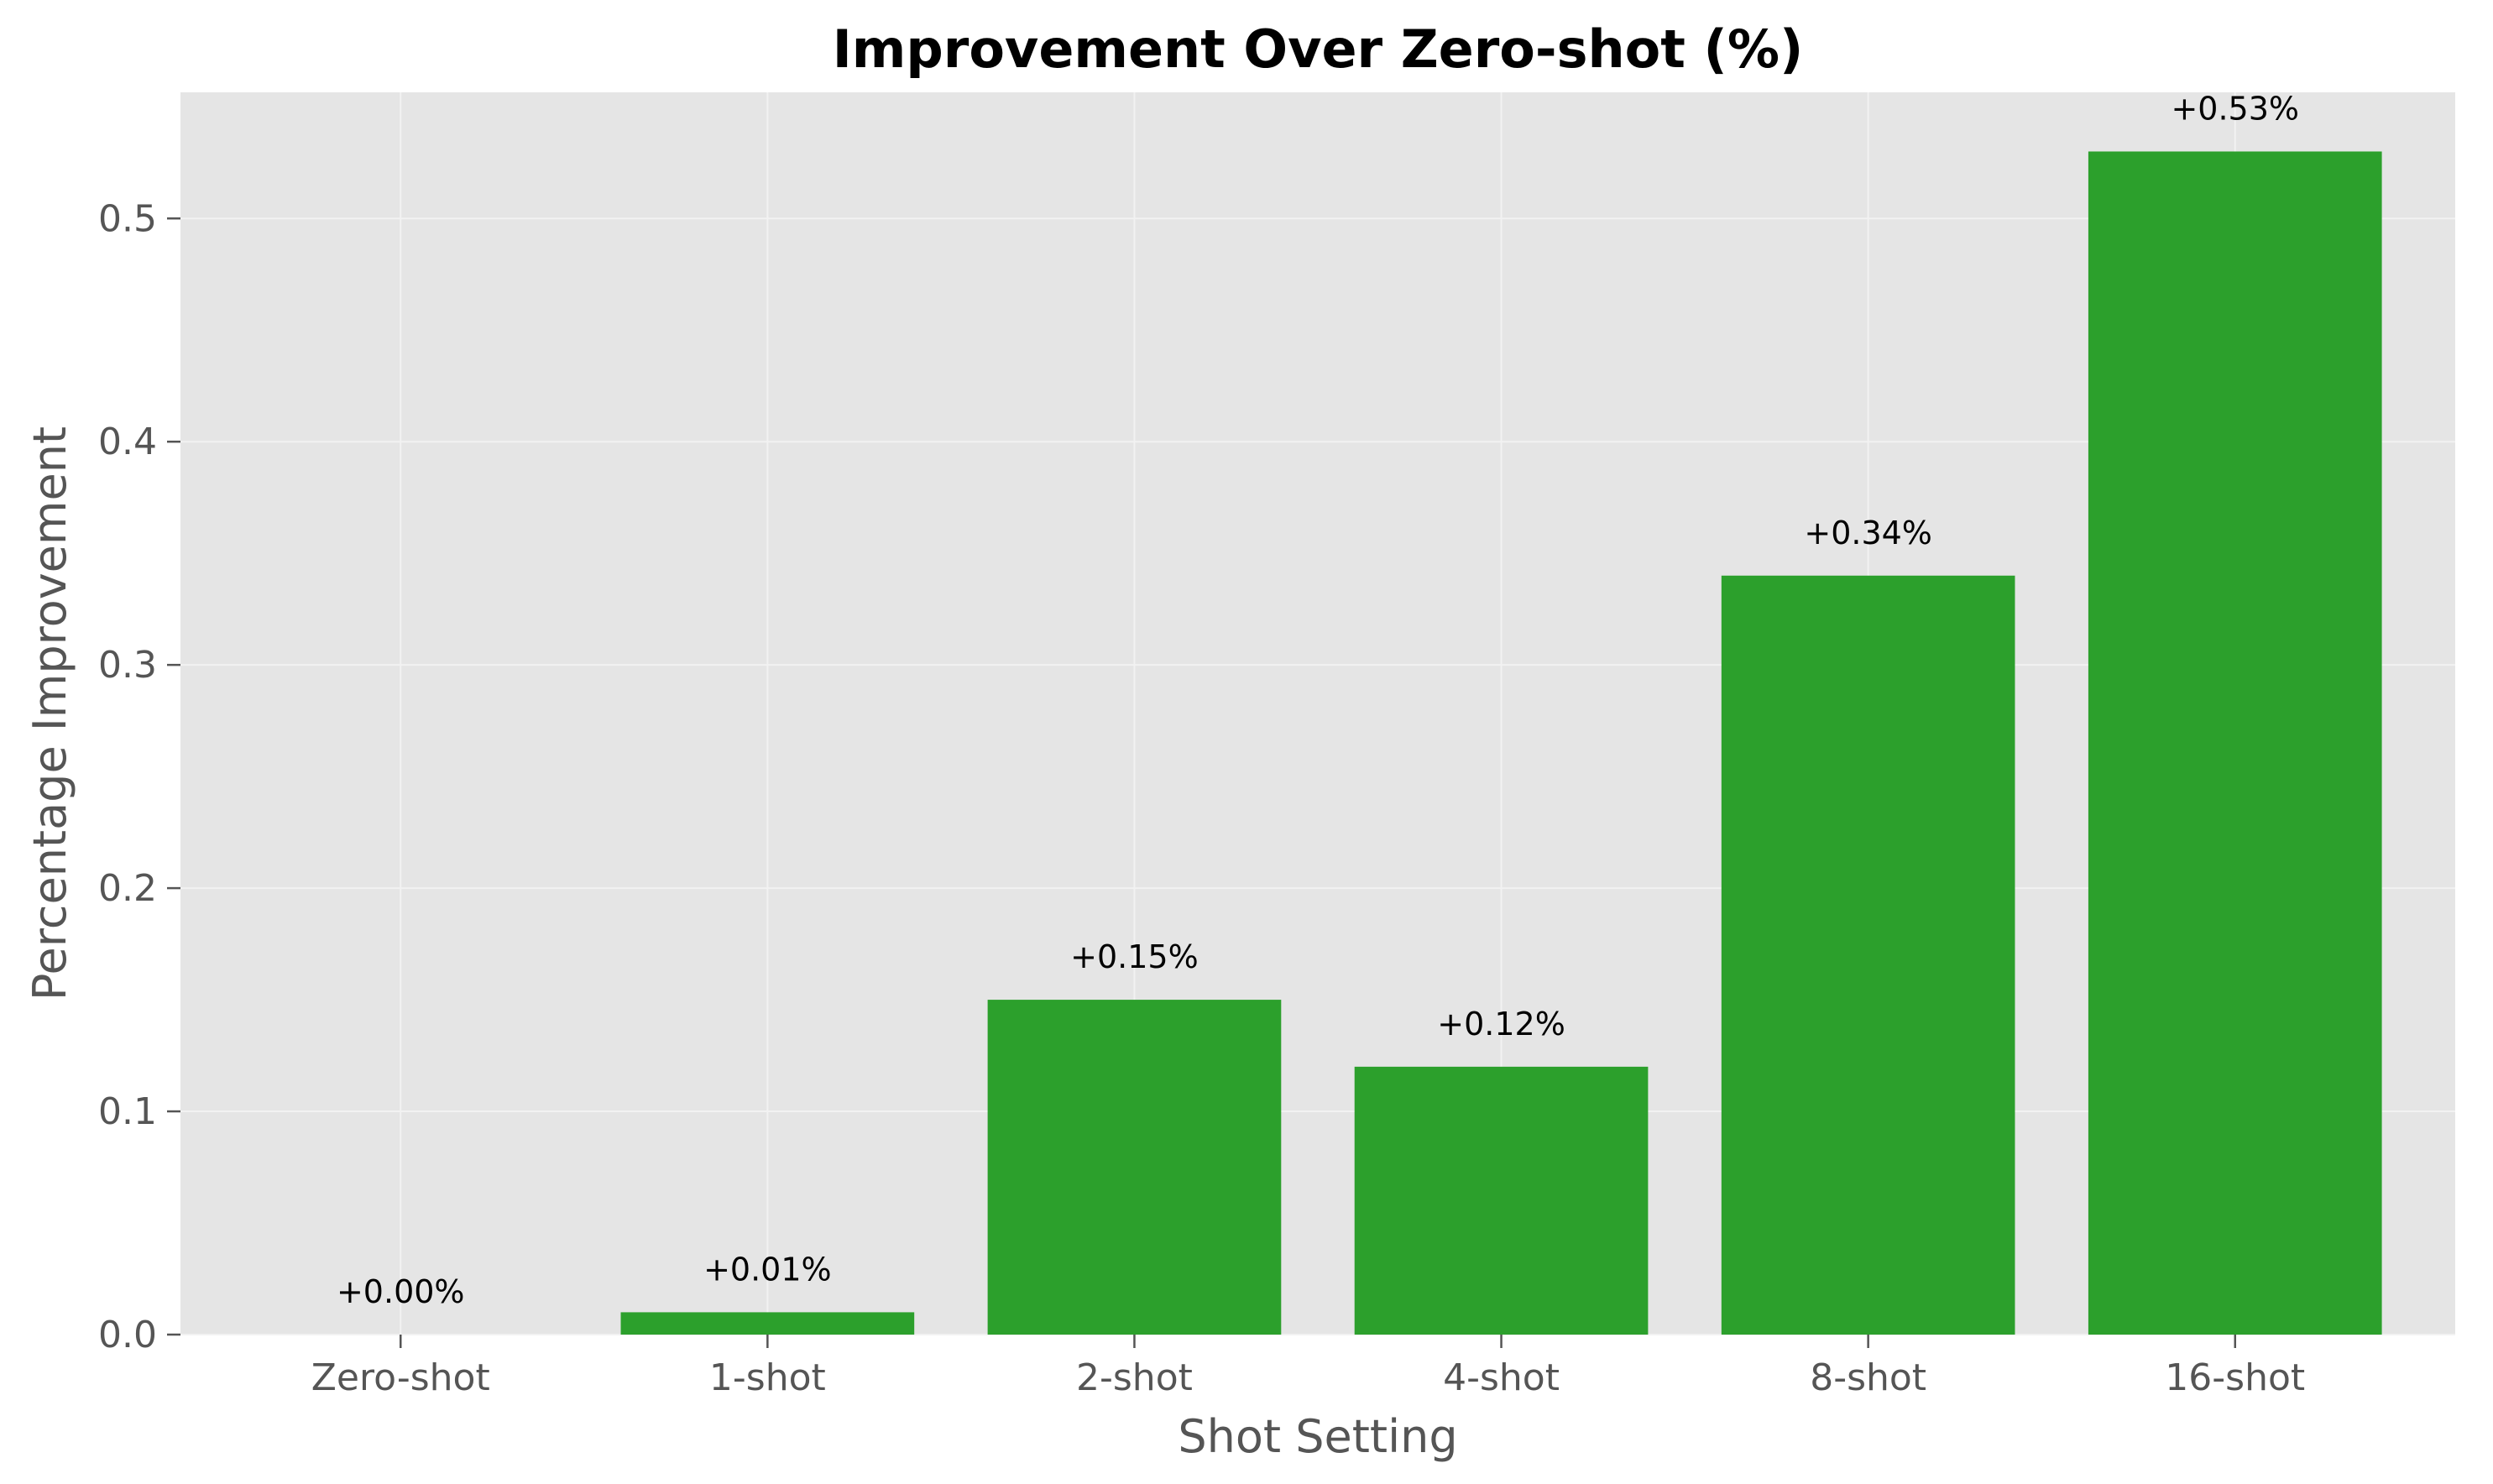  I want to click on y-tick-label: 0.3, so click(127, 665).